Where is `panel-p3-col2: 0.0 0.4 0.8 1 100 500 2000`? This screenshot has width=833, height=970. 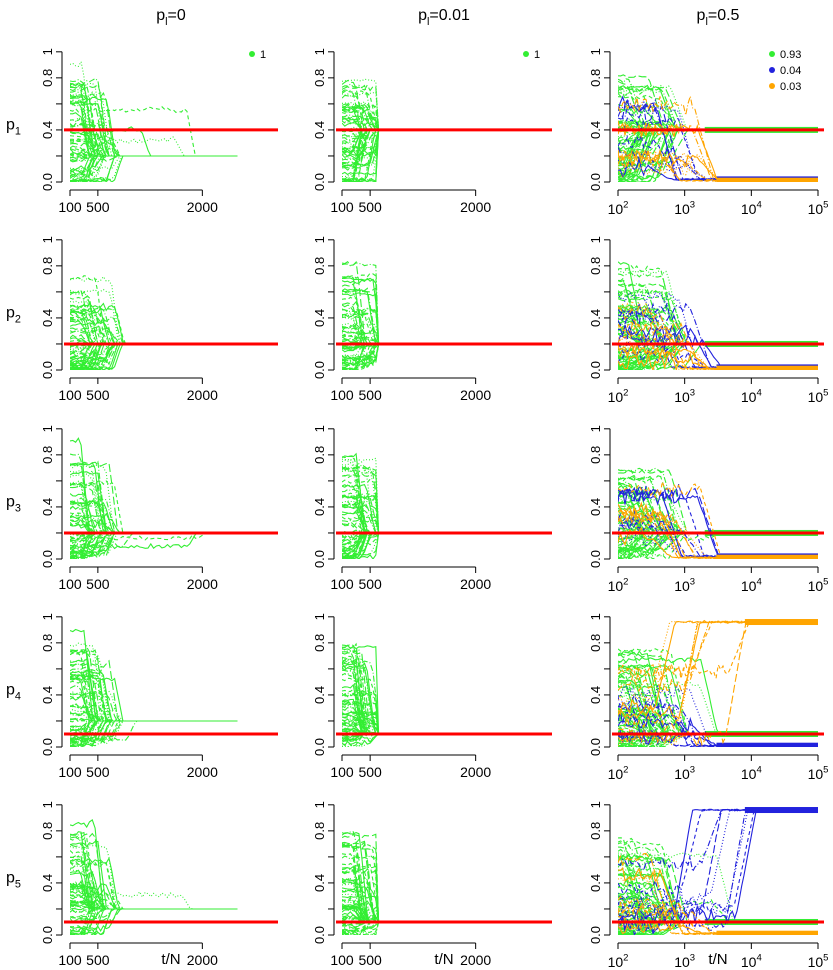 panel-p3-col2: 0.0 0.4 0.8 1 100 500 2000 is located at coordinates (432, 508).